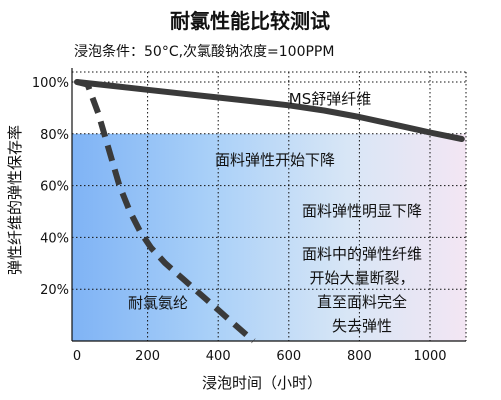 This screenshot has width=501, height=400. I want to click on chart-subtitle: 浸泡条件：50°C,次氯酸钠浓度=100PPM, so click(204, 51).